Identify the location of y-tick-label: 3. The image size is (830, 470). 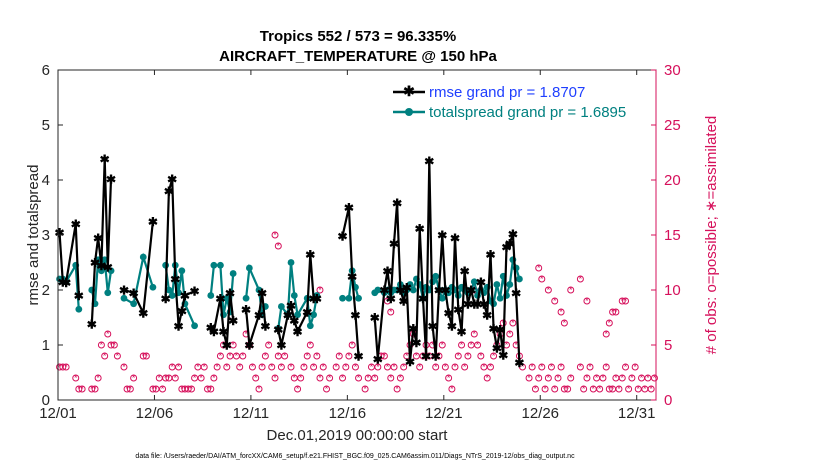
(46, 235).